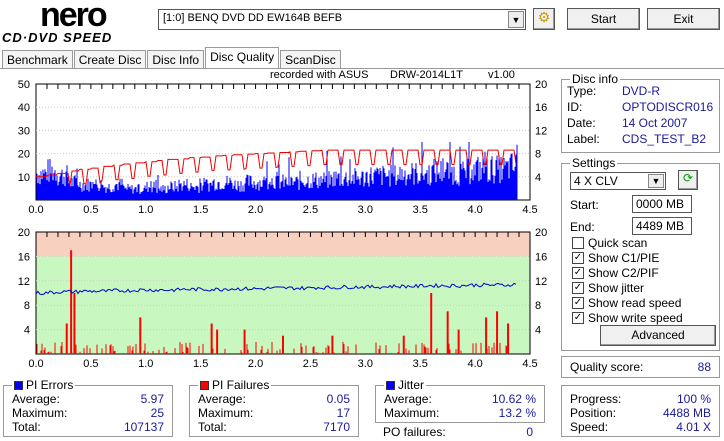  I want to click on recorder-version: v1.00, so click(501, 75).